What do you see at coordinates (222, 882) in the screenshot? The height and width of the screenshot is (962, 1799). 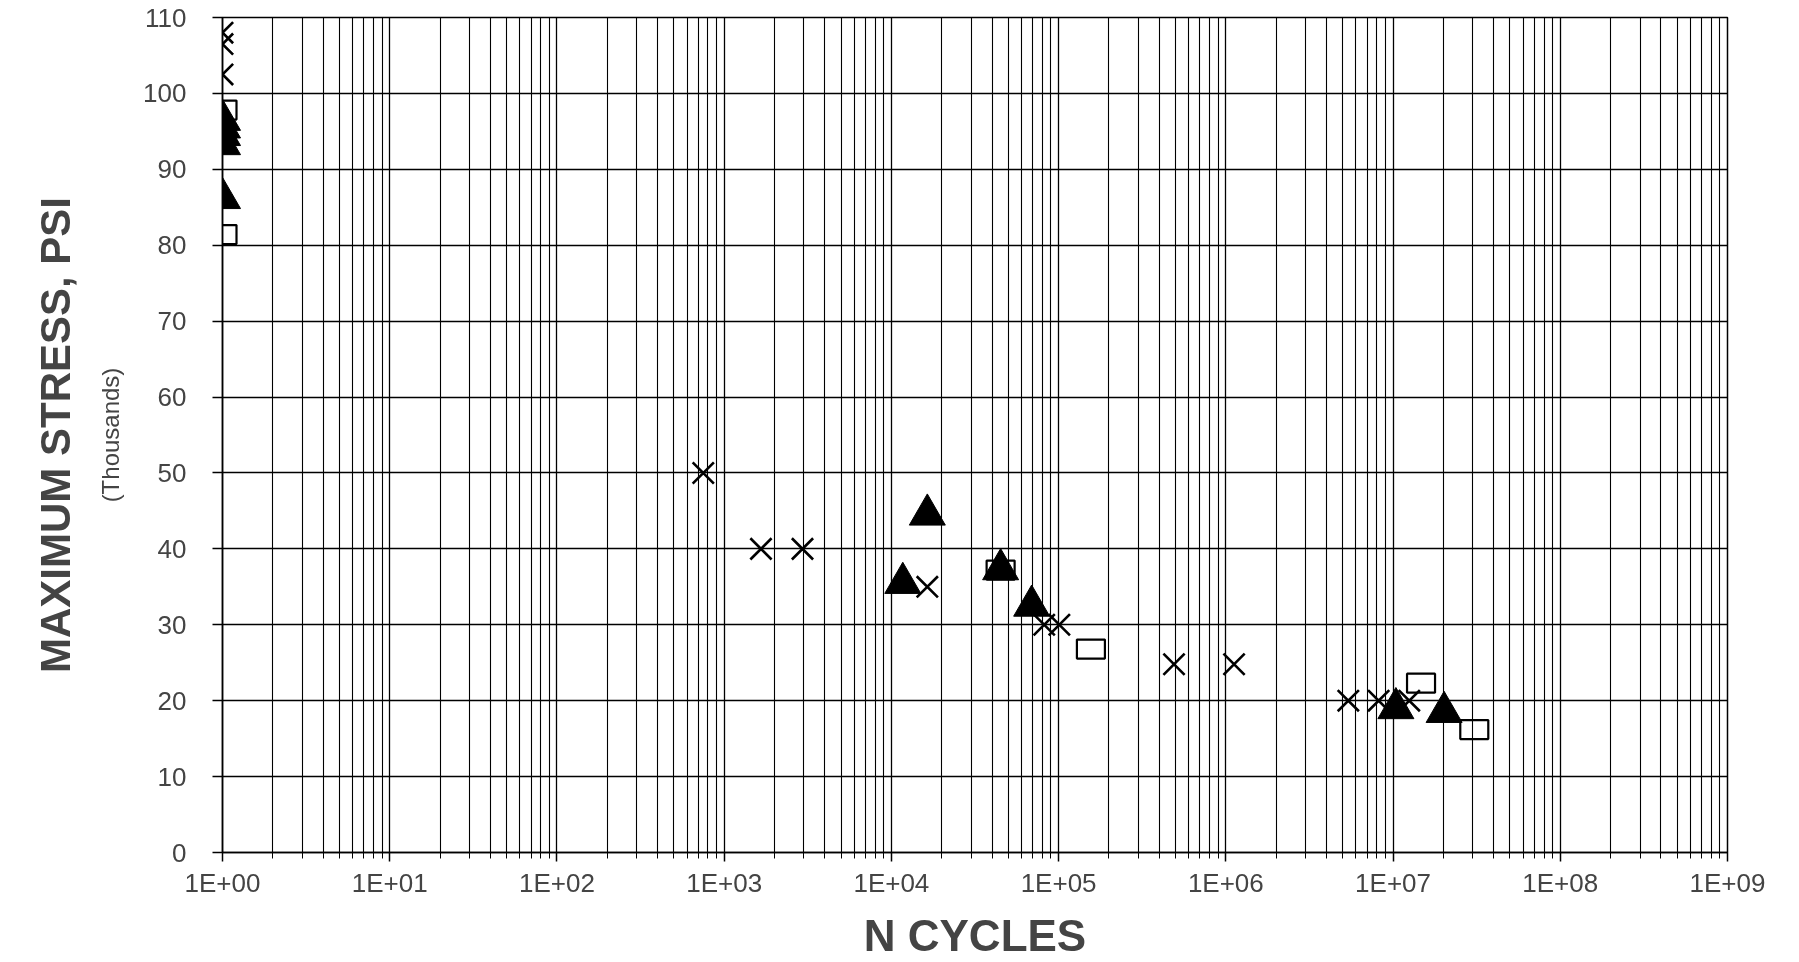 I see `x-tick-label: 1E+00` at bounding box center [222, 882].